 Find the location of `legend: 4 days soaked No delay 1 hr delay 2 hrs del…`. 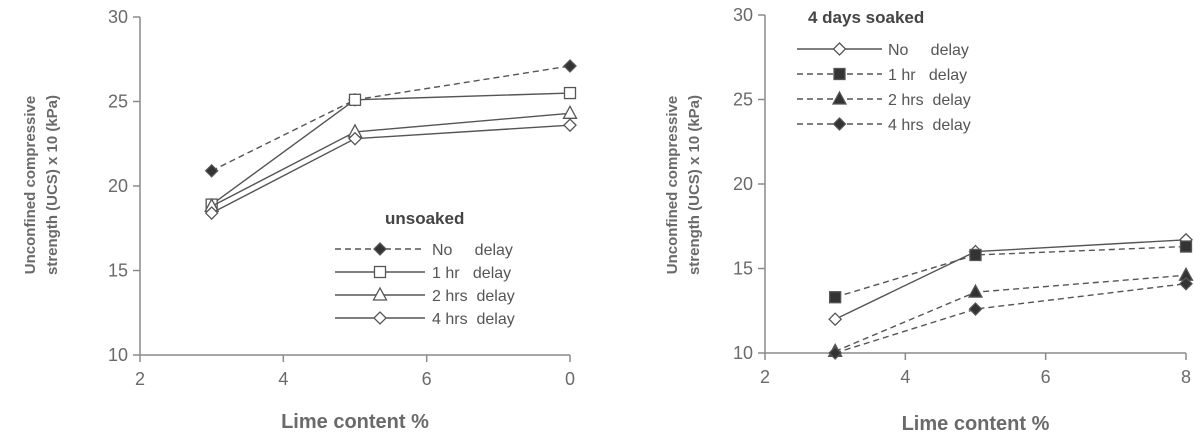

legend: 4 days soaked No delay 1 hr delay 2 hrs del… is located at coordinates (884, 71).